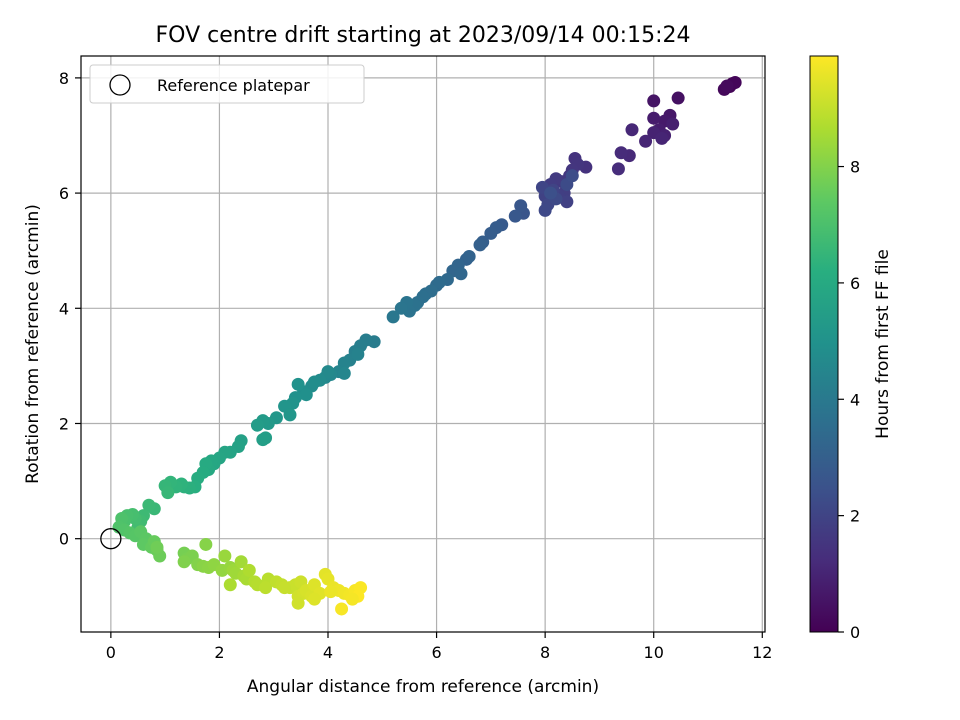  What do you see at coordinates (762, 652) in the screenshot?
I see `x-tick-label: 12` at bounding box center [762, 652].